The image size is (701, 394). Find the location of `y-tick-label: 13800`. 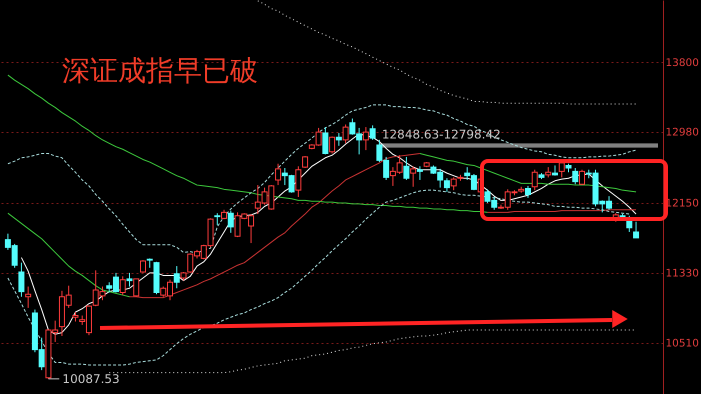

y-tick-label: 13800 is located at coordinates (682, 62).